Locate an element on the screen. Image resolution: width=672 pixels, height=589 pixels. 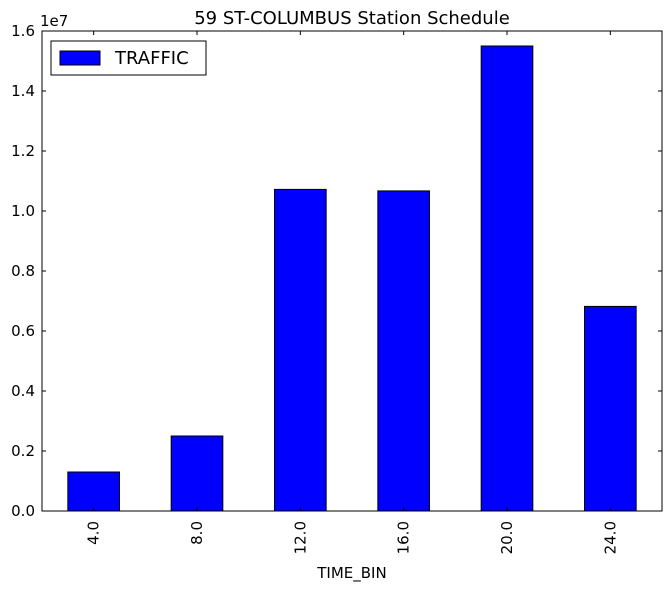
x-tick-label: 4.0 is located at coordinates (94, 533).